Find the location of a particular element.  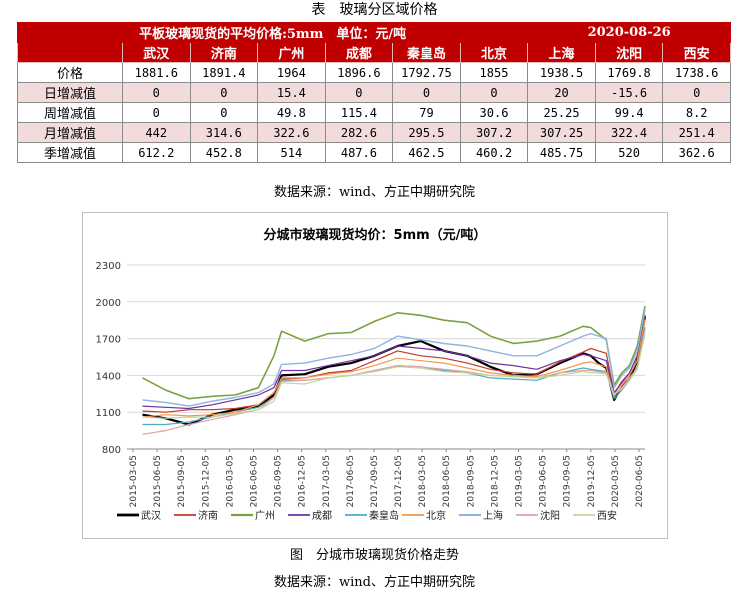

table-cell: 115.4 is located at coordinates (359, 112).